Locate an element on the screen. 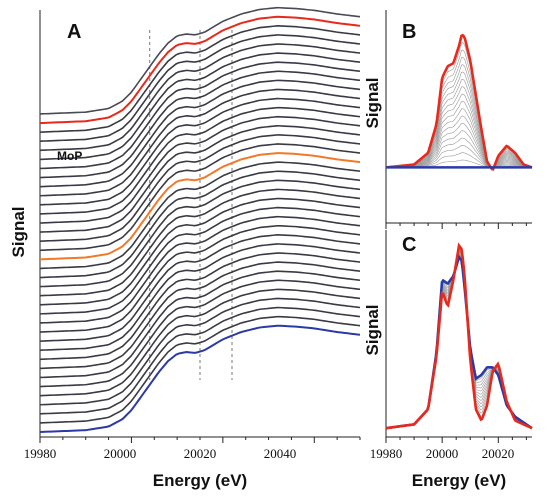  panel-c-ticks is located at coordinates (456, 440).